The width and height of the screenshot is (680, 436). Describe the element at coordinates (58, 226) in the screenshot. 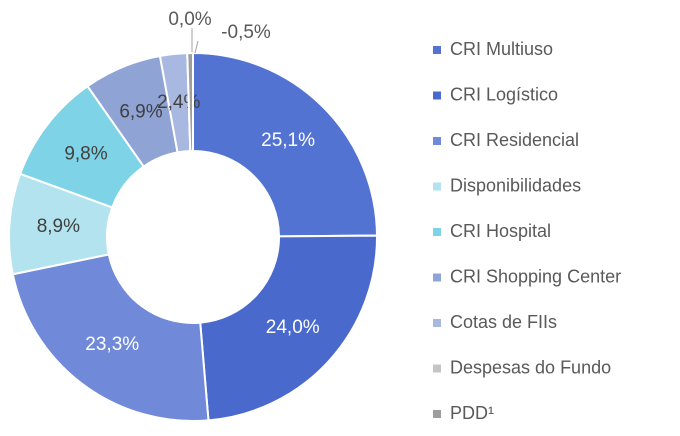

I see `data-label: 8,9%` at that location.